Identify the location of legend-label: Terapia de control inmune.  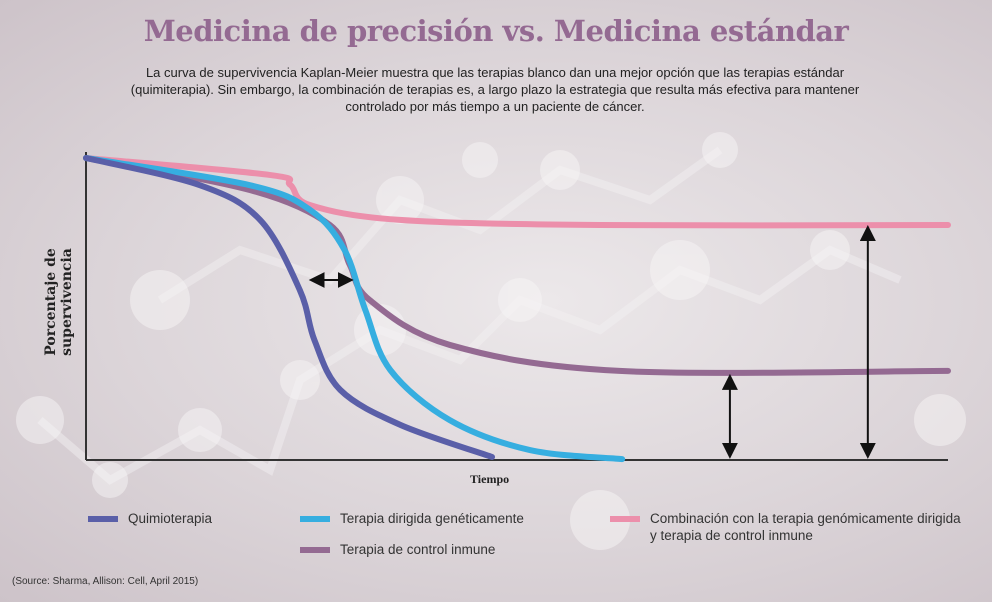
(418, 549).